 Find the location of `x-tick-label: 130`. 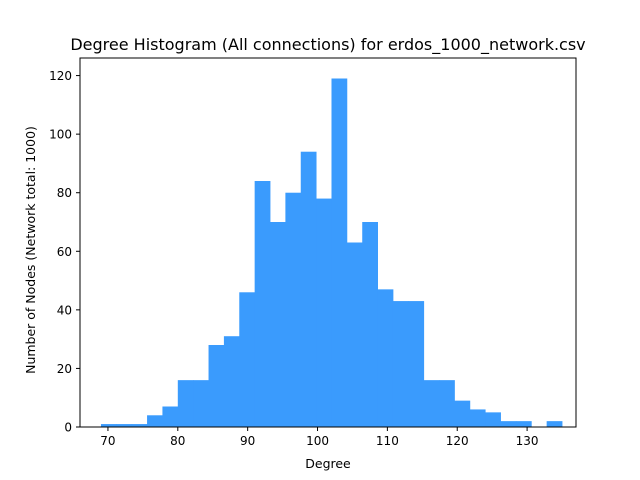

x-tick-label: 130 is located at coordinates (527, 441).